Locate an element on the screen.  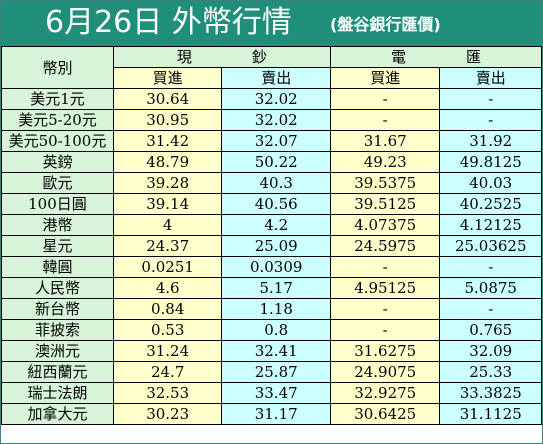
currency-cell: 美元50-100元 is located at coordinates (57, 141).